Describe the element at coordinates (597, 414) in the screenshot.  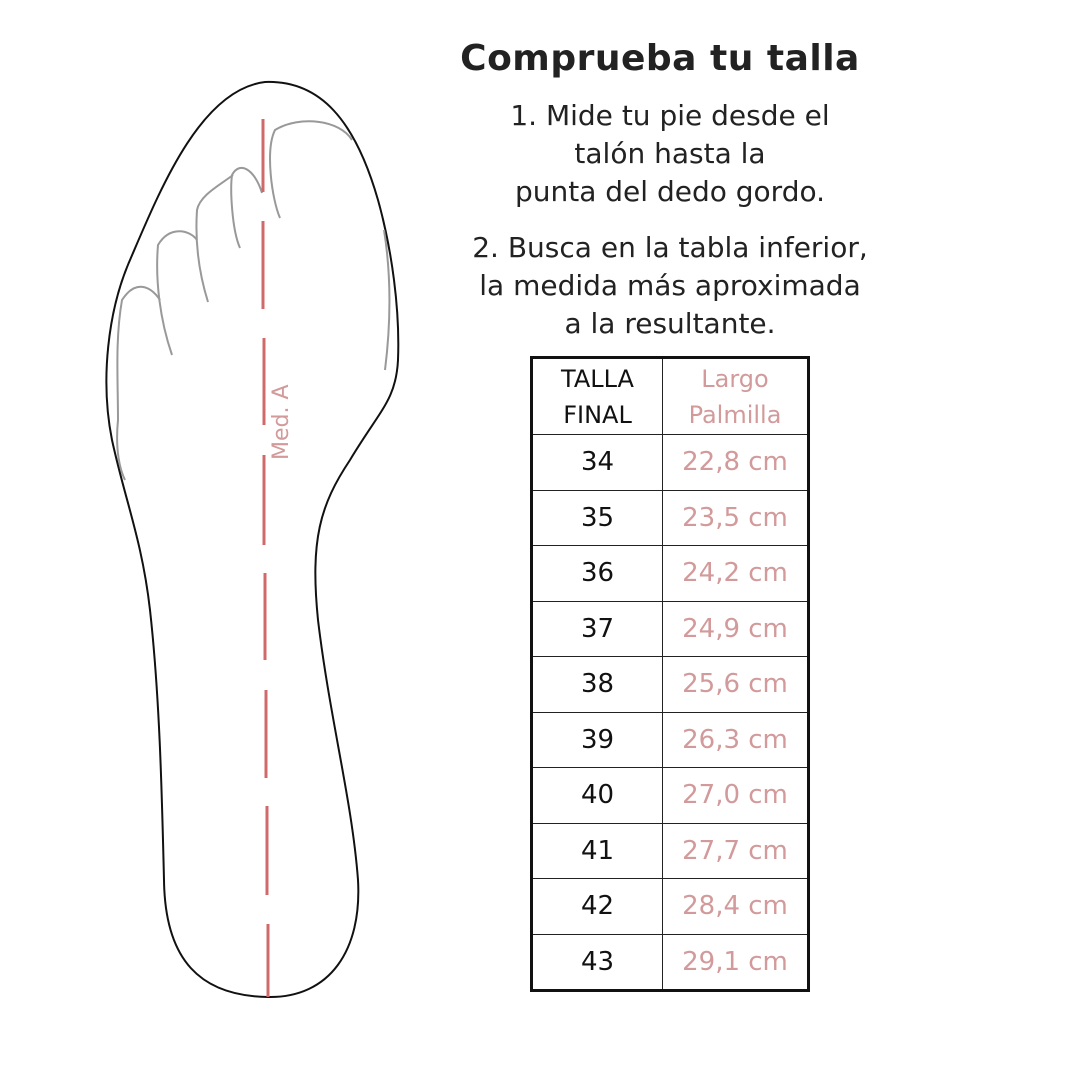
I see `header-line: FINAL` at that location.